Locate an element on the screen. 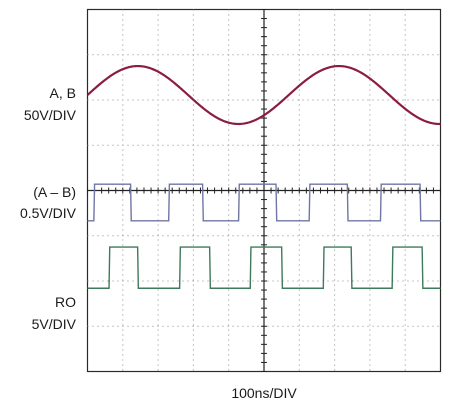 Image resolution: width=463 pixels, height=413 pixels. x-axis-label: 100ns/DIV is located at coordinates (264, 393).